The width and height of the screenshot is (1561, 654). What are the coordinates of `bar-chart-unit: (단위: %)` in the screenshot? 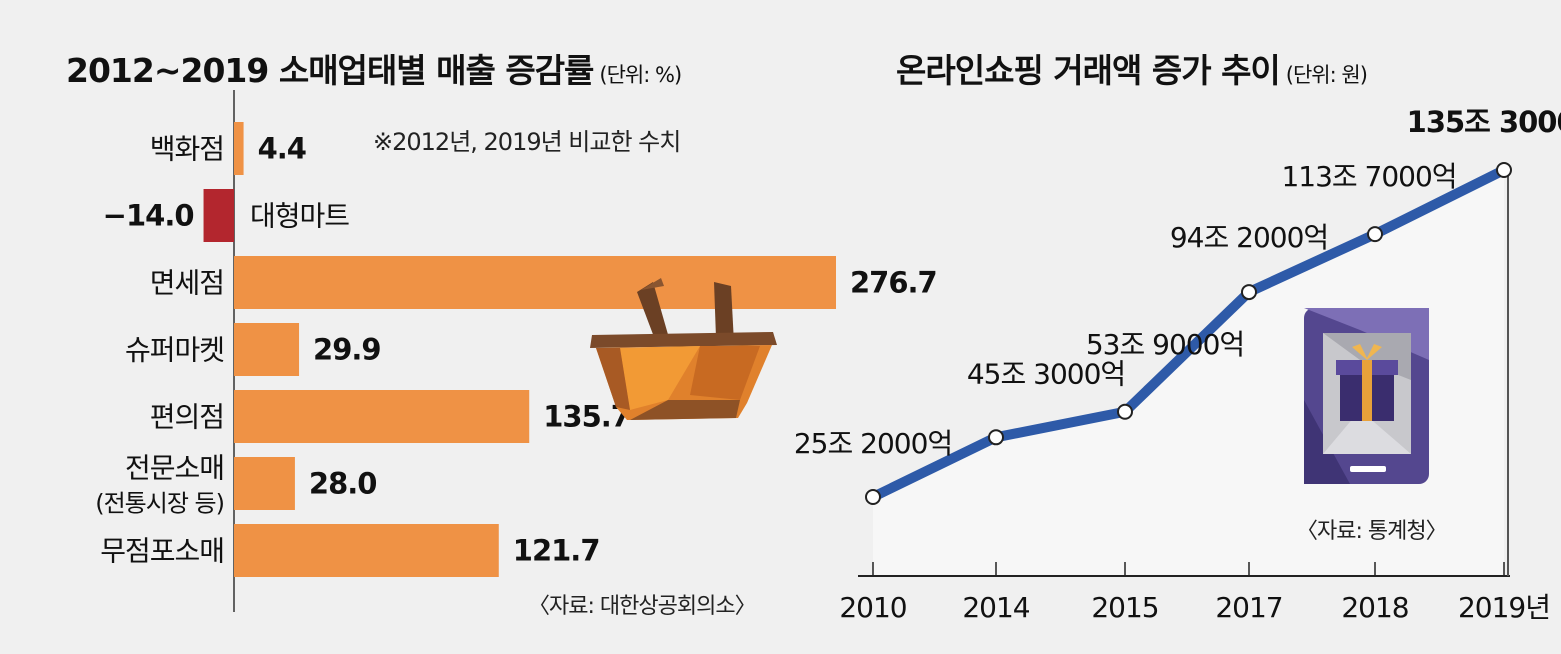 It's located at (640, 75).